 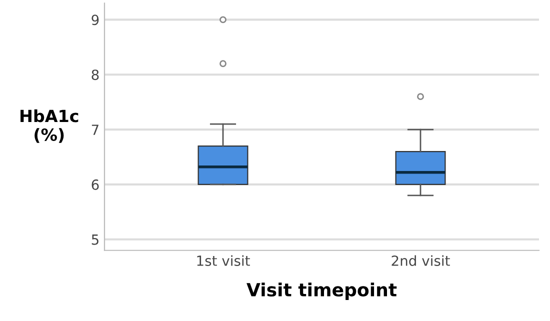 What do you see at coordinates (95, 20) in the screenshot?
I see `y-tick-label: 9` at bounding box center [95, 20].